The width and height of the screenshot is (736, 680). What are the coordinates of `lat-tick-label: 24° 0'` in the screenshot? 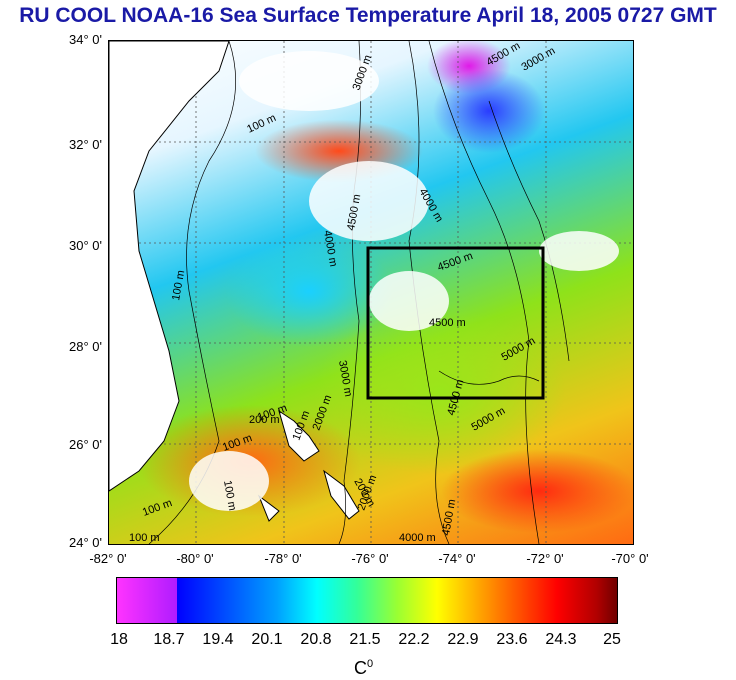 It's located at (85, 542).